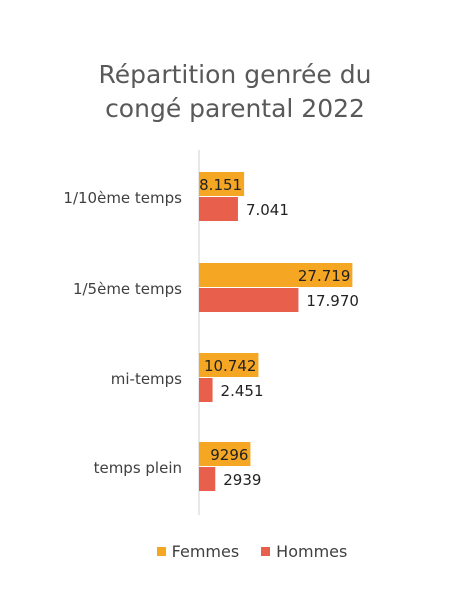 The height and width of the screenshot is (600, 460). What do you see at coordinates (146, 379) in the screenshot?
I see `category-label: mi-temps` at bounding box center [146, 379].